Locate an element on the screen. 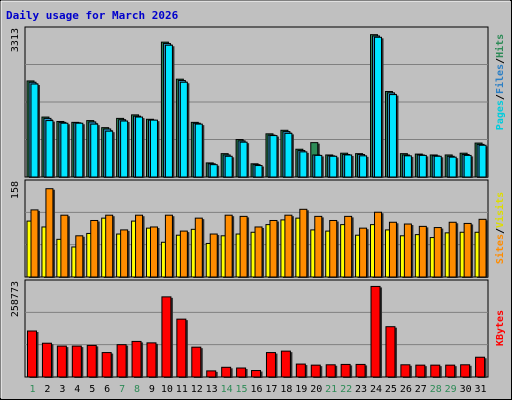 Image resolution: width=512 pixels, height=400 pixels. x-tick-label: 9 is located at coordinates (152, 389).